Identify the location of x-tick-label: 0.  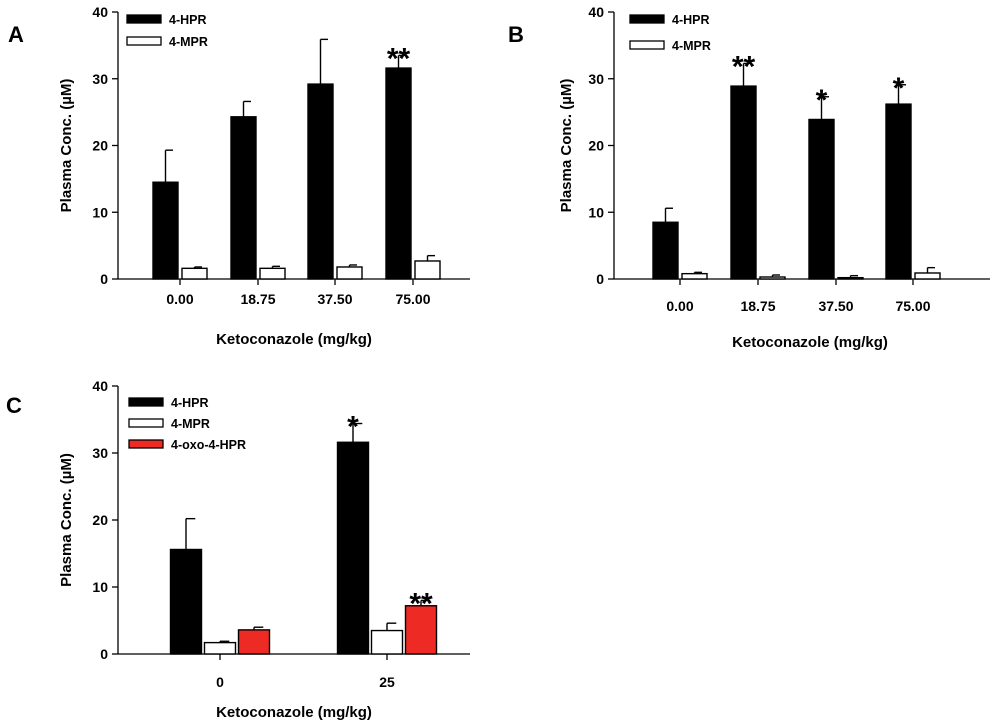
(220, 682).